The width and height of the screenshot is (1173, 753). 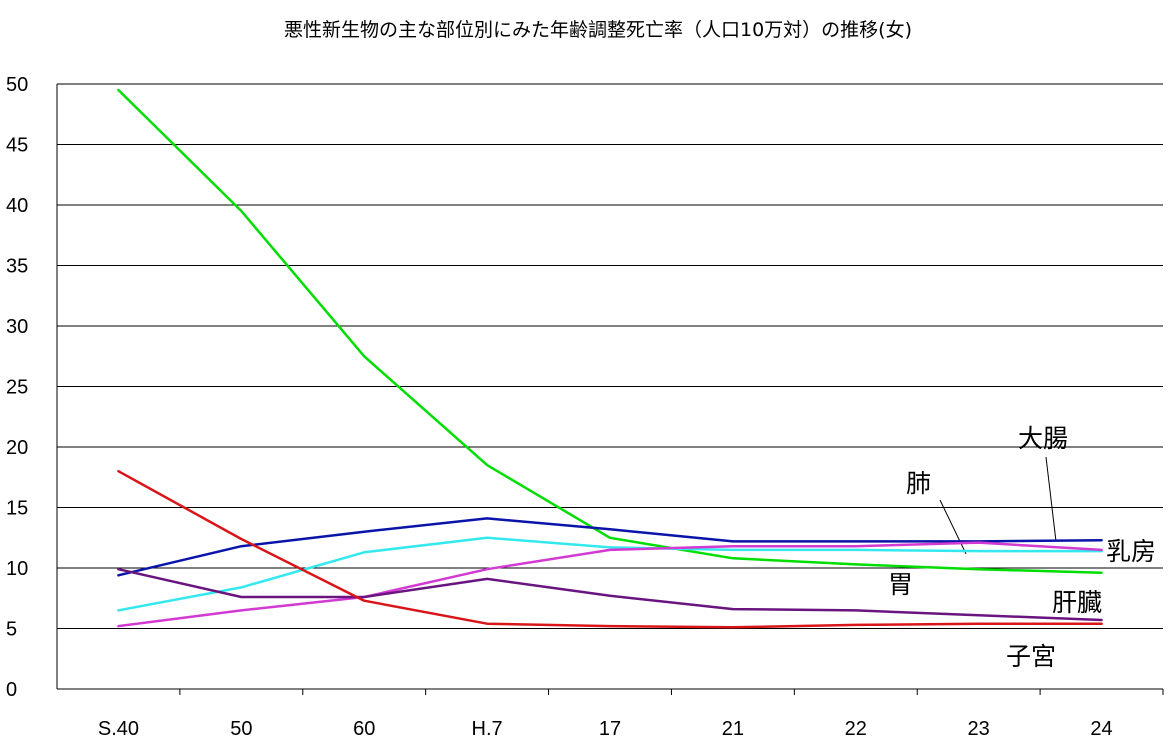 What do you see at coordinates (17, 448) in the screenshot?
I see `y-tick-label: 20` at bounding box center [17, 448].